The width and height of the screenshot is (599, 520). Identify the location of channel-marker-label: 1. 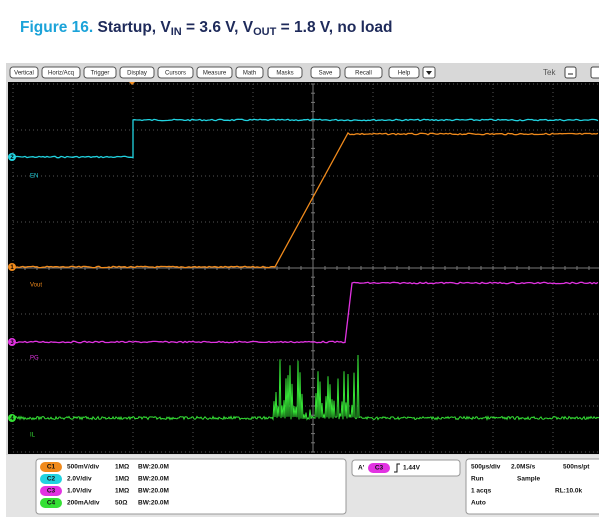
(12, 268).